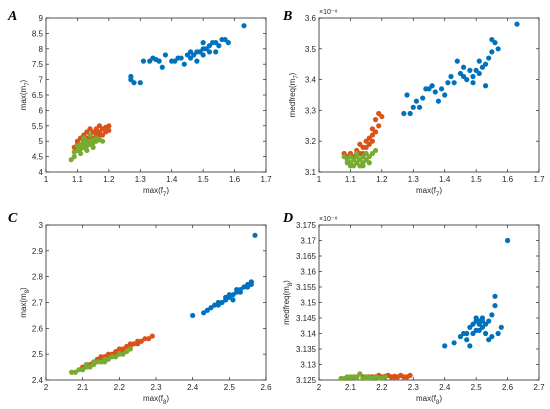  Describe the element at coordinates (156, 192) in the screenshot. I see `x-axis-label: max(f7)` at that location.